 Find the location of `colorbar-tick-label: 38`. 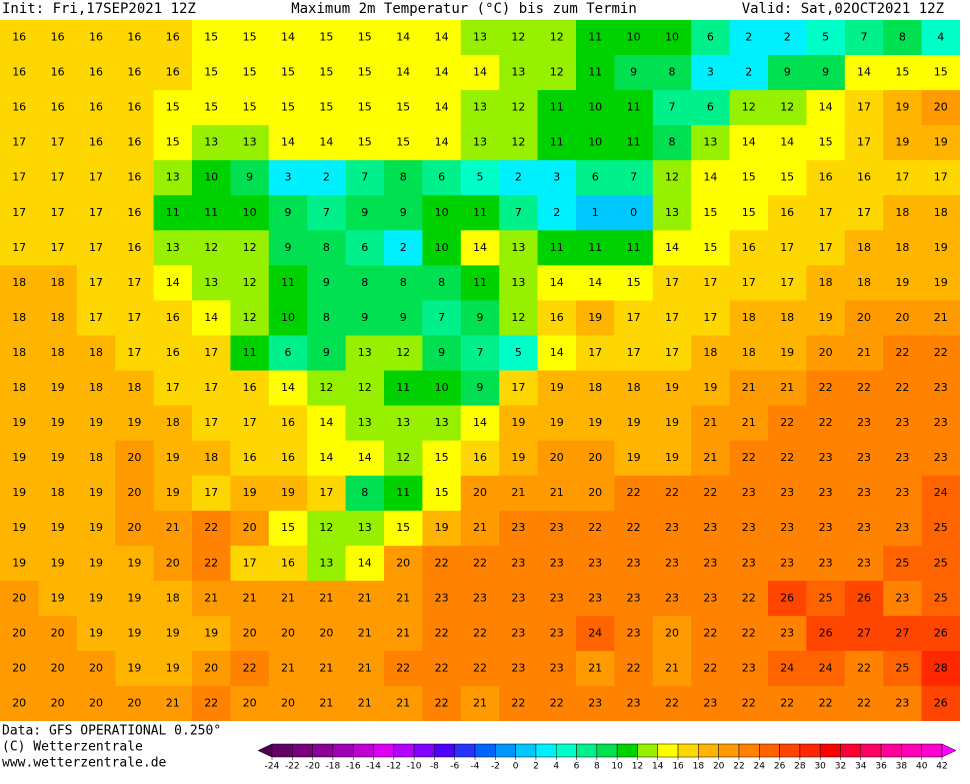

colorbar-tick-label: 38 is located at coordinates (902, 767).